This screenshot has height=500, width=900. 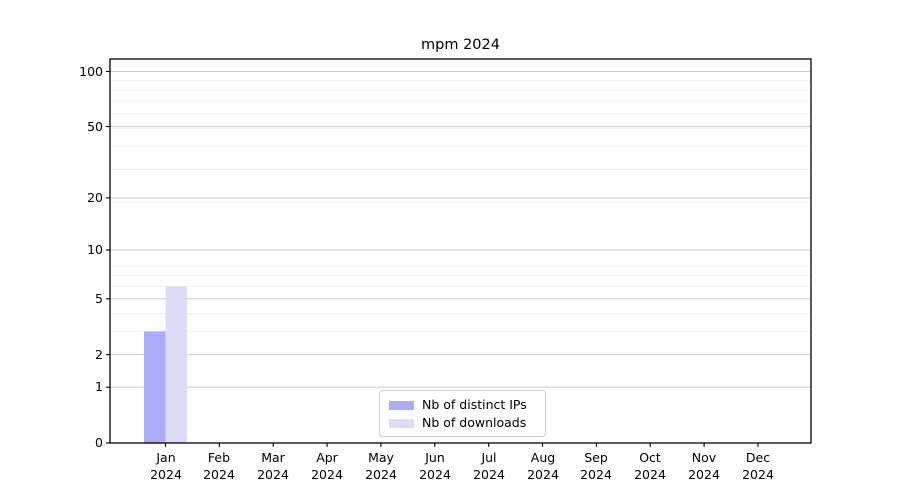 What do you see at coordinates (219, 466) in the screenshot?
I see `x-tick-label: Feb 2024` at bounding box center [219, 466].